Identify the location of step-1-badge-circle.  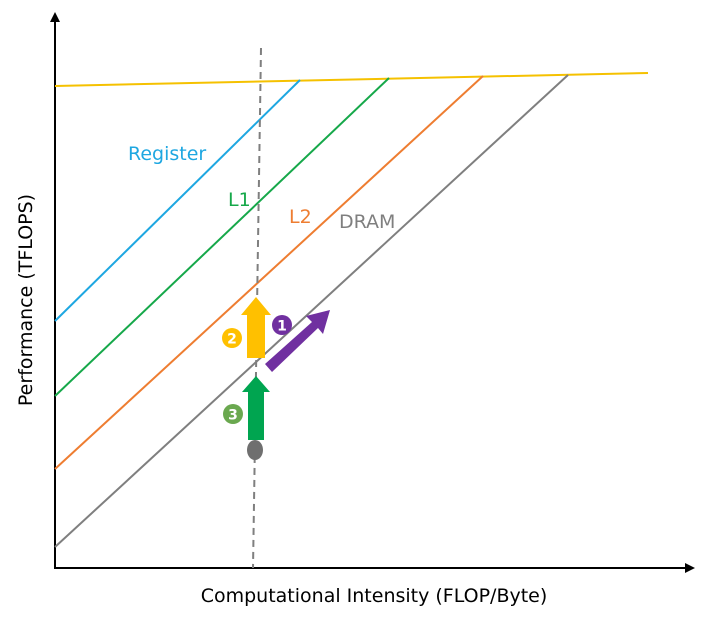
(282, 325).